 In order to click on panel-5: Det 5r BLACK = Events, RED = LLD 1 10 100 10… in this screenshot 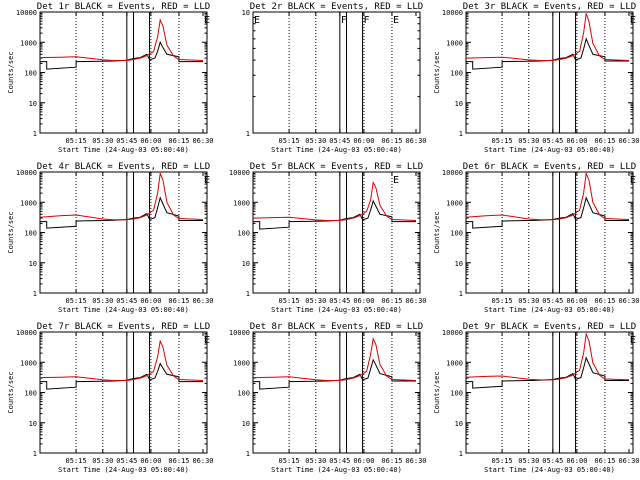, I will do `click(328, 238)`.